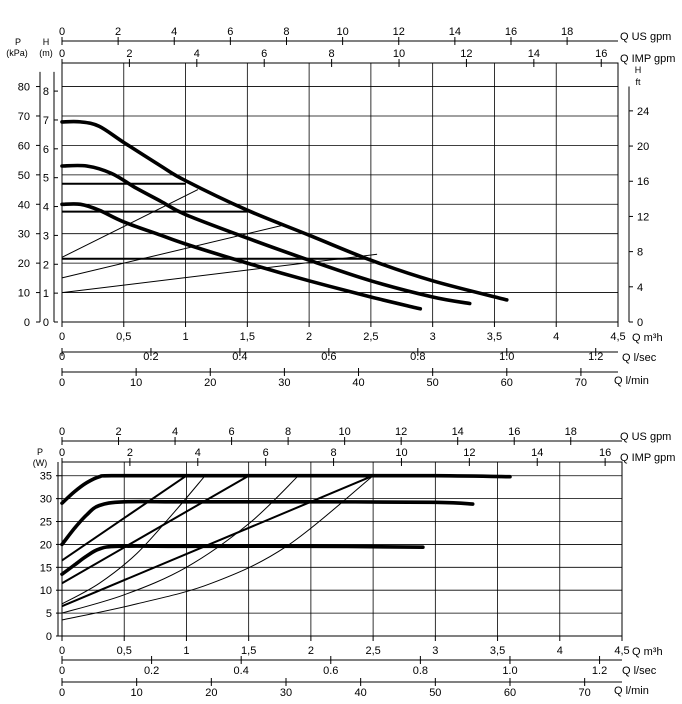 The width and height of the screenshot is (682, 704). I want to click on tick-label-q_usgpm: 6, so click(232, 432).